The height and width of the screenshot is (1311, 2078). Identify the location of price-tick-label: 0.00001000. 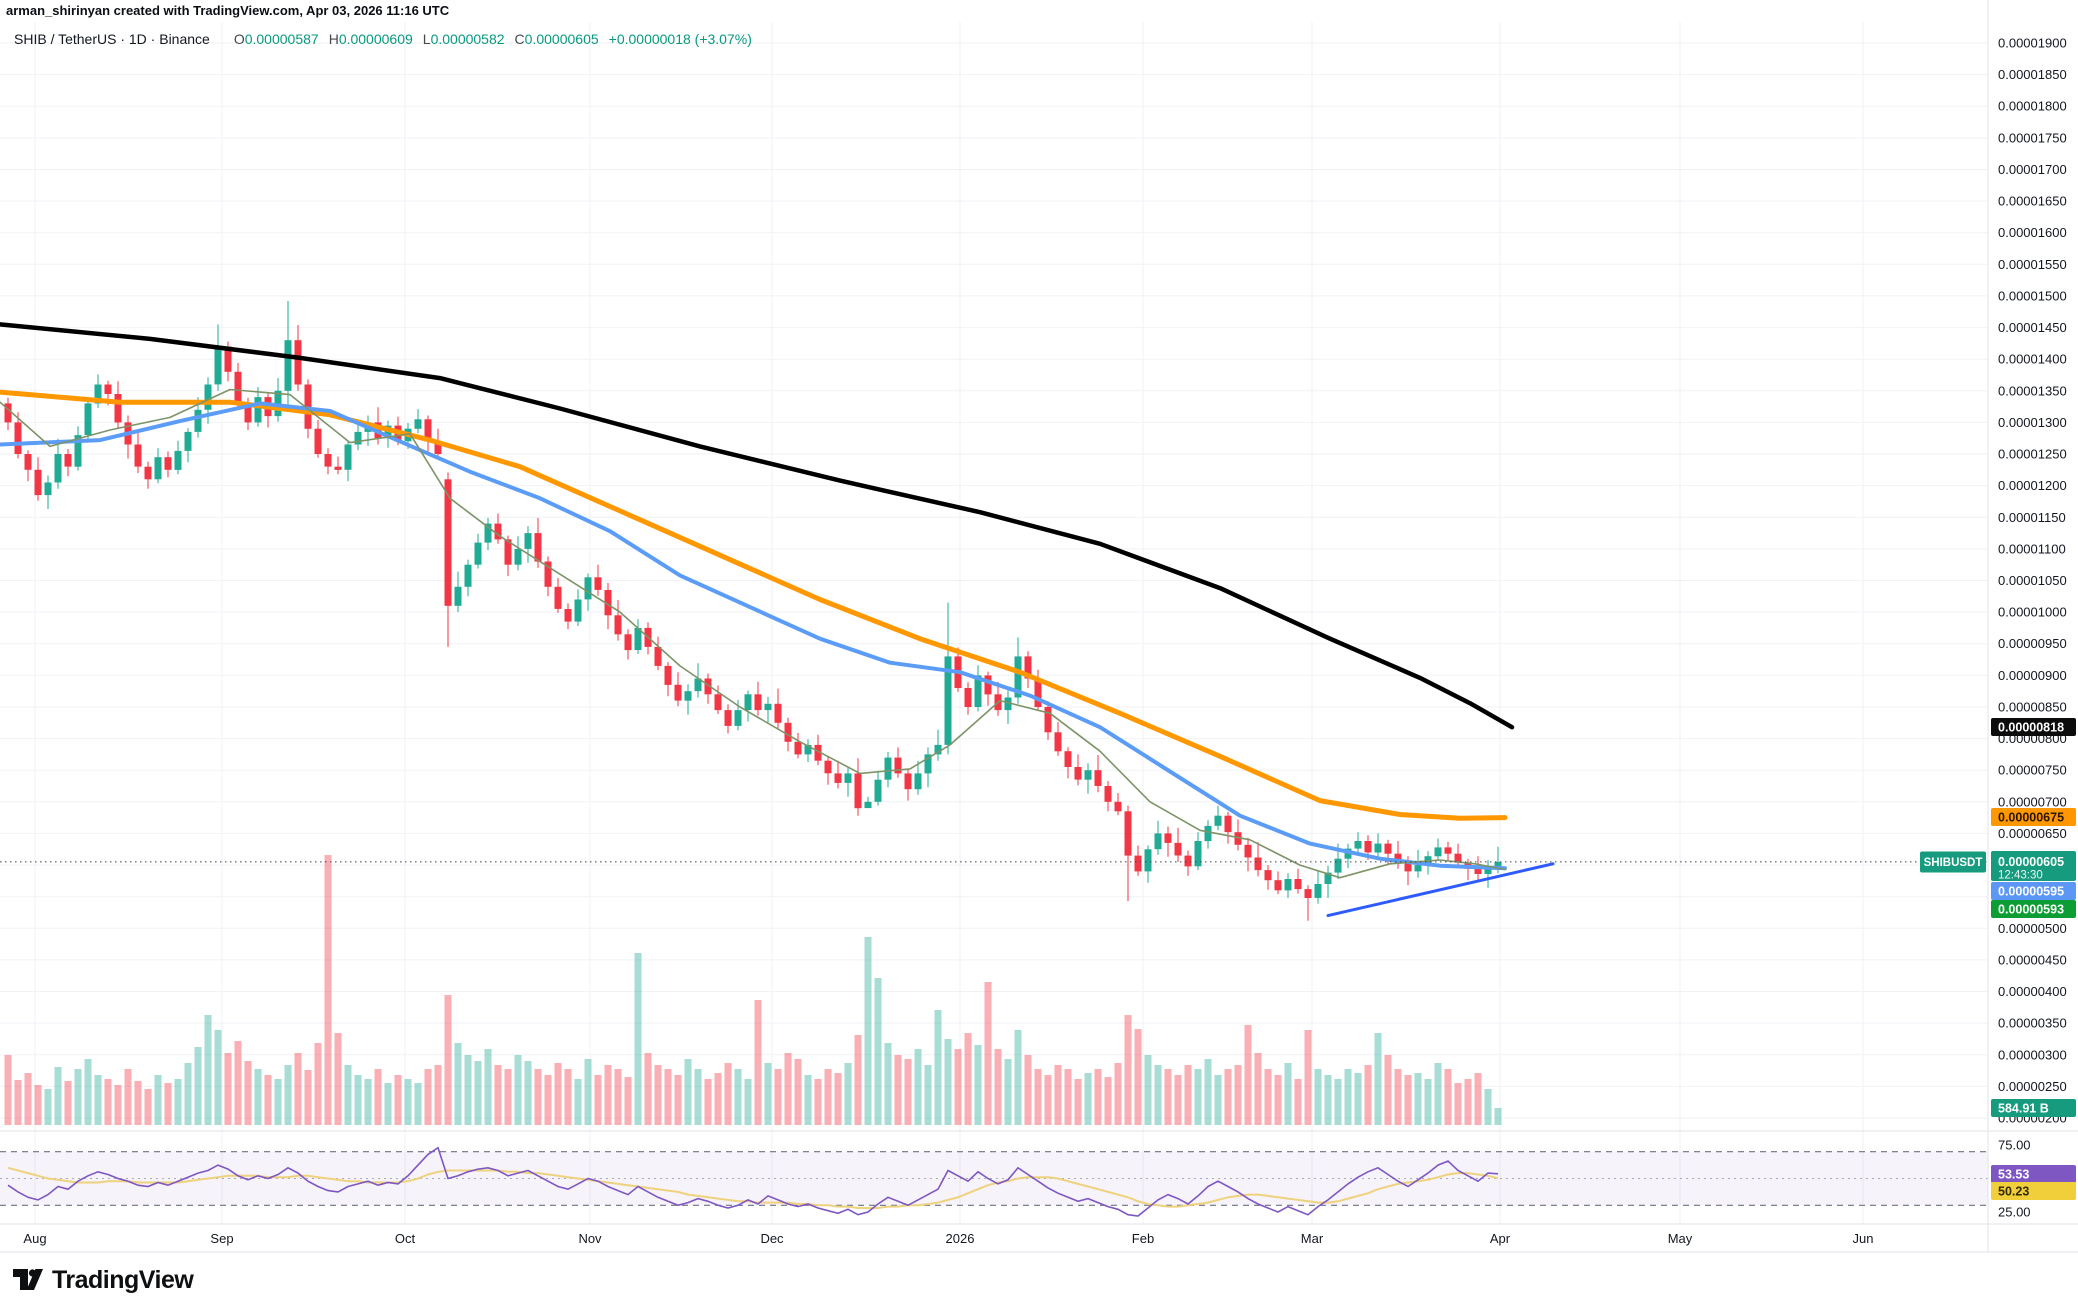
(2032, 612).